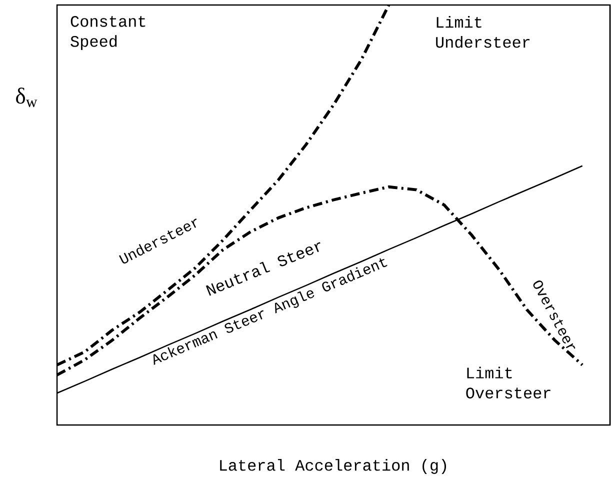  What do you see at coordinates (508, 382) in the screenshot?
I see `annotation: Limit Oversteer` at bounding box center [508, 382].